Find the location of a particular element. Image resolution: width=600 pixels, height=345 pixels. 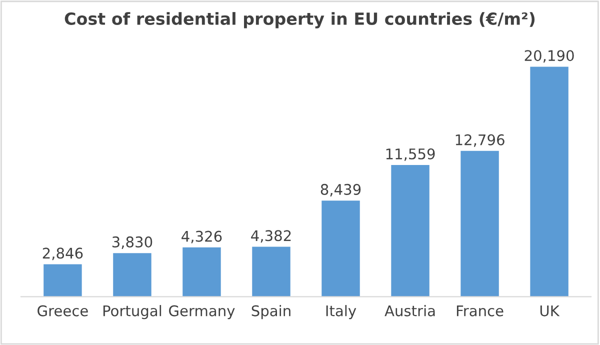

x-tick-label: Greece is located at coordinates (63, 310).